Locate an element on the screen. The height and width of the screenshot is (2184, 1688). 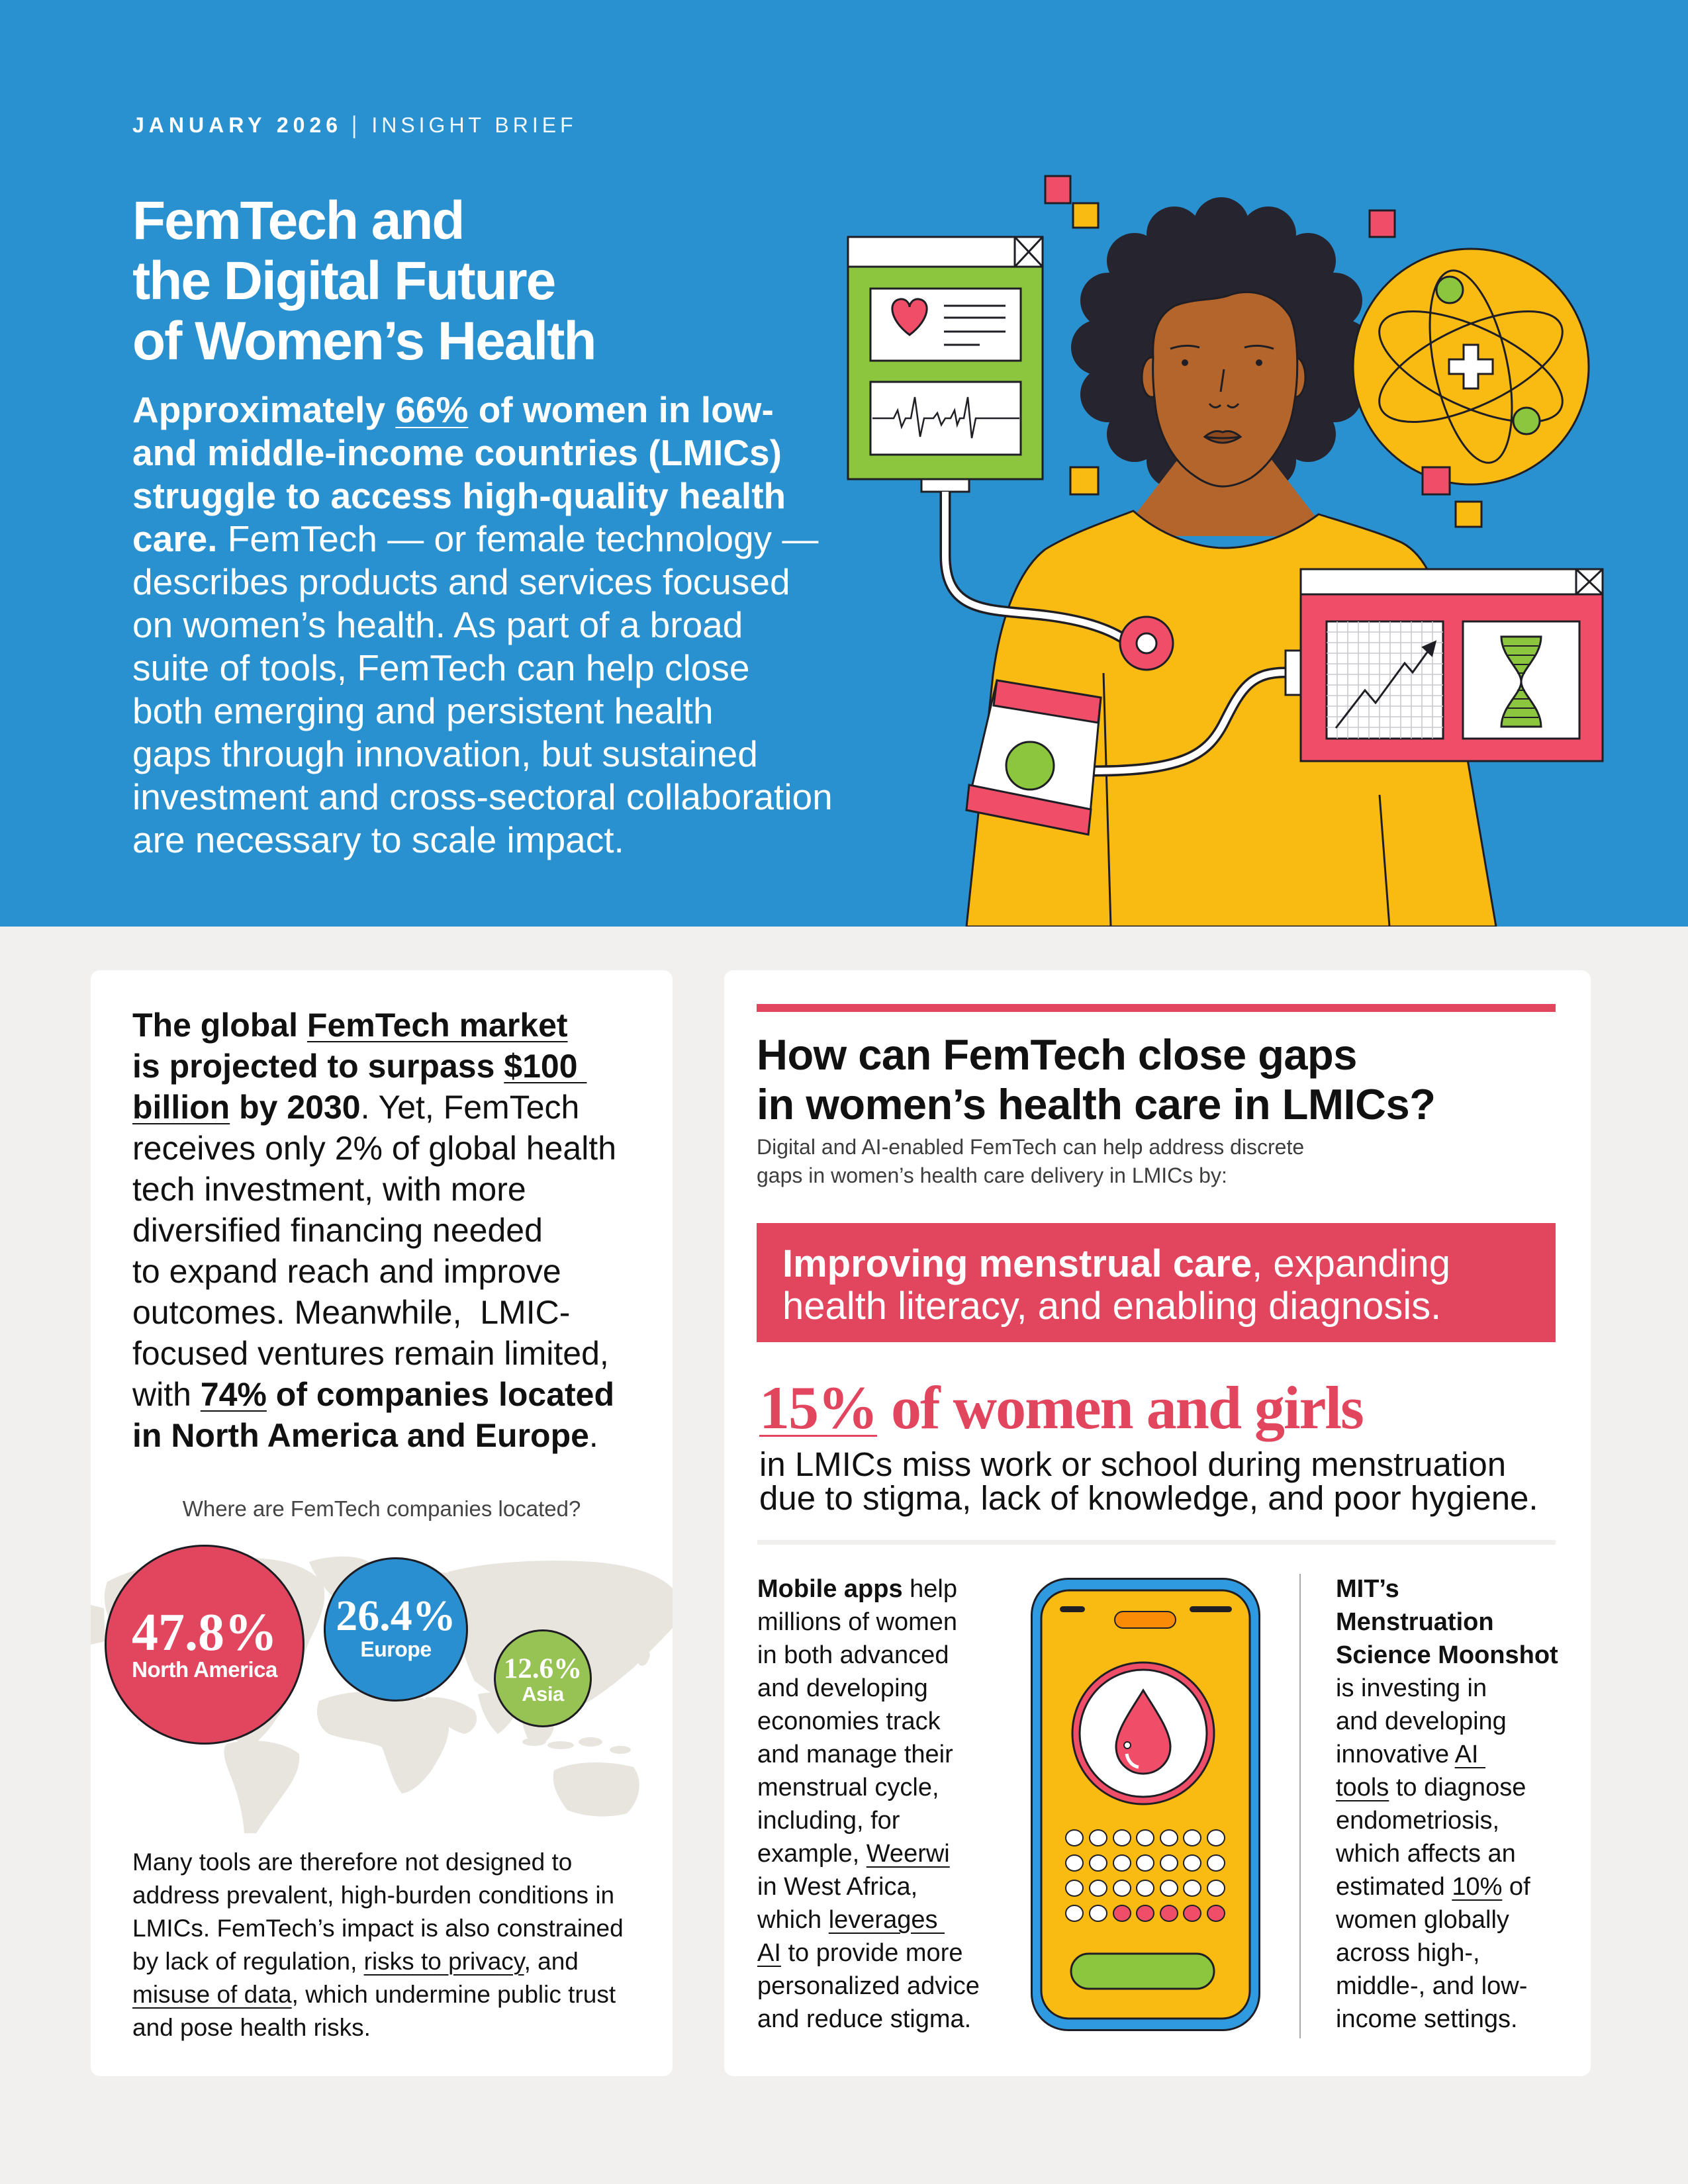
text-segment: , and is located at coordinates (551, 1962).